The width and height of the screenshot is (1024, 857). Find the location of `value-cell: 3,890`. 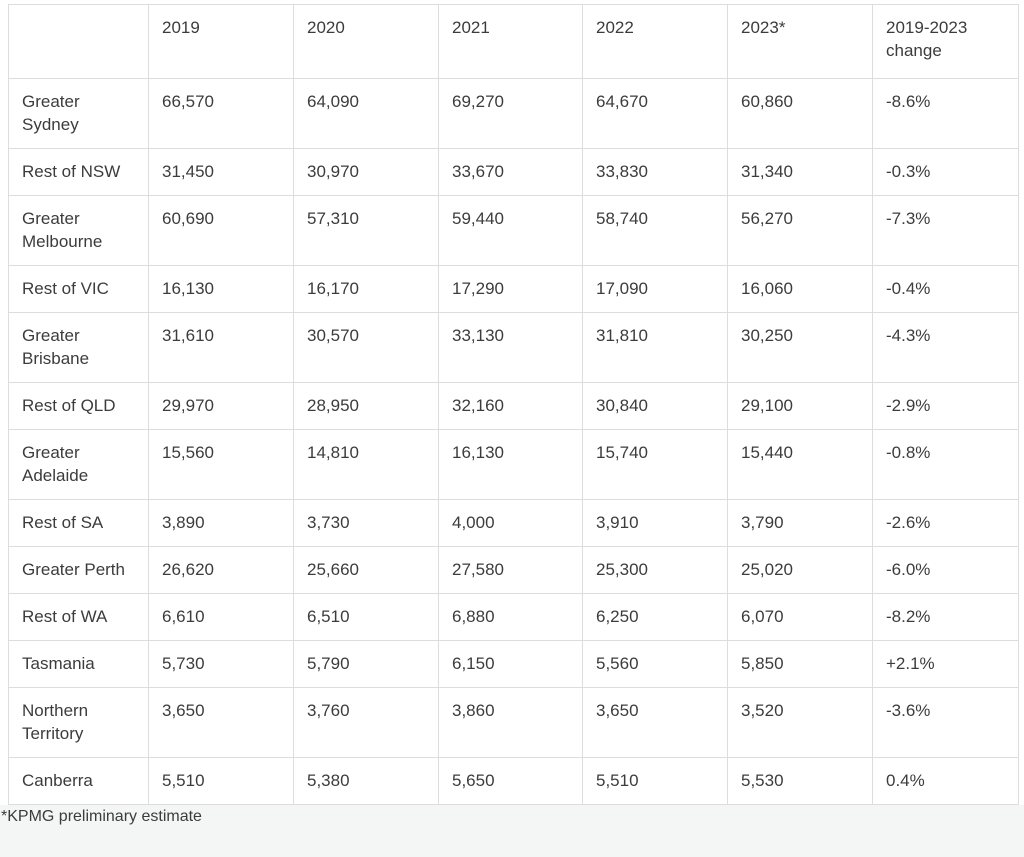

value-cell: 3,890 is located at coordinates (221, 523).